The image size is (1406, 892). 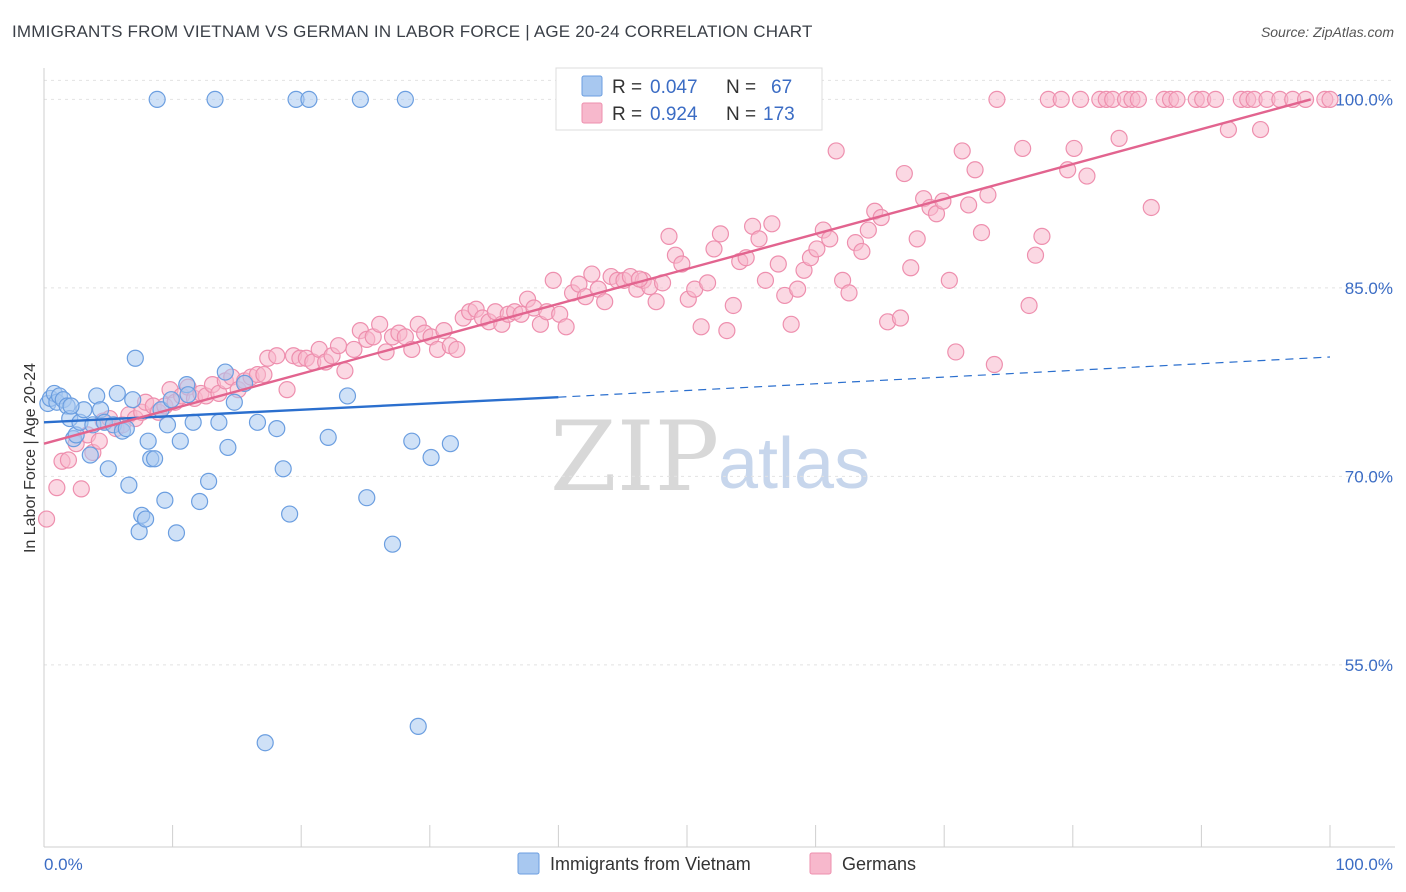 I want to click on y-tick-label: 55.0%, so click(x=1369, y=665).